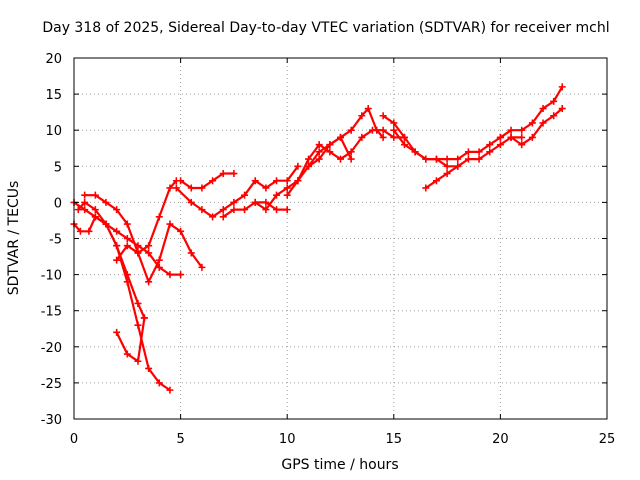 This screenshot has height=480, width=640. What do you see at coordinates (58, 203) in the screenshot?
I see `y-tick-label: 0` at bounding box center [58, 203].